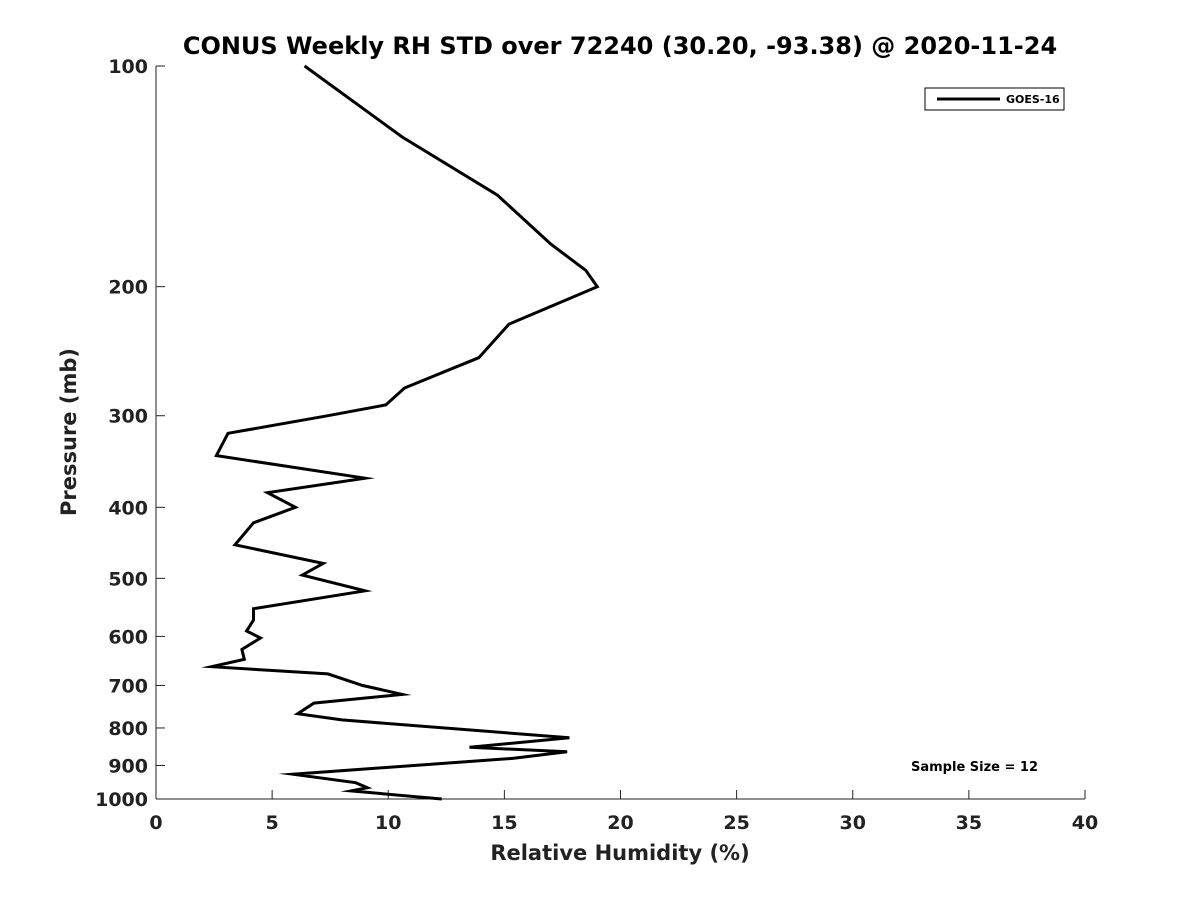  I want to click on y-tick-label: 400, so click(128, 508).